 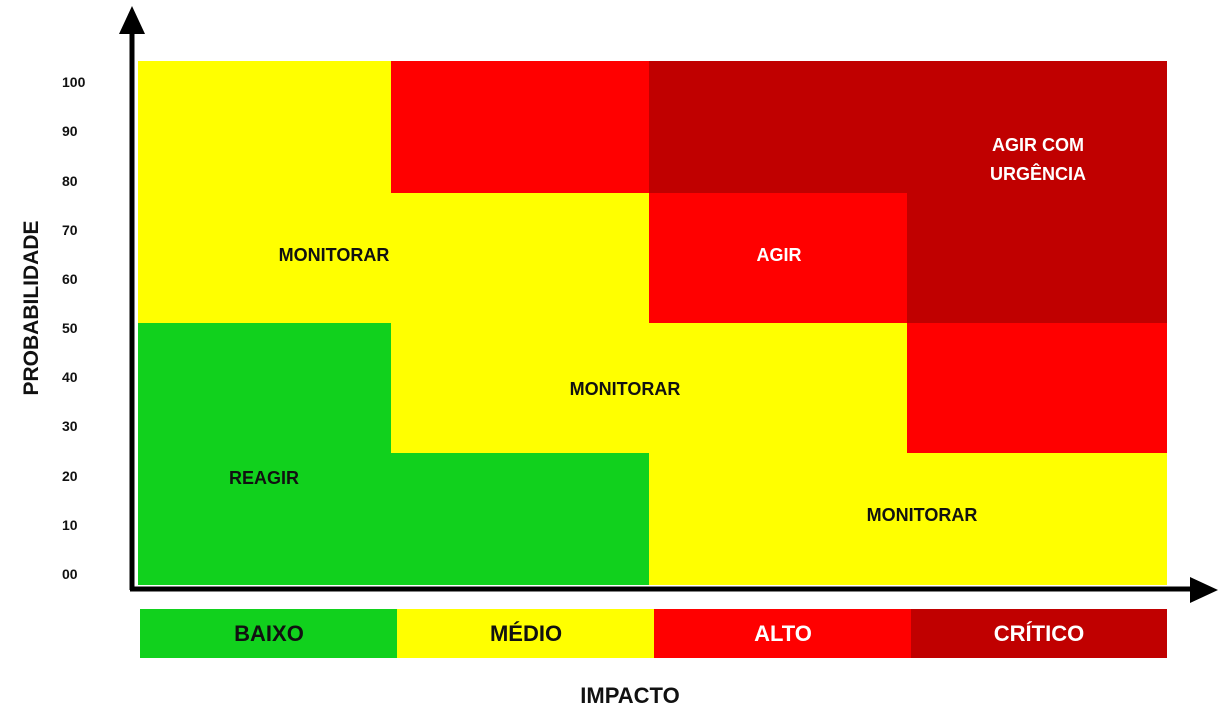 What do you see at coordinates (1038, 145) in the screenshot?
I see `zone-label-agir-com-urgencia-1: AGIR COM` at bounding box center [1038, 145].